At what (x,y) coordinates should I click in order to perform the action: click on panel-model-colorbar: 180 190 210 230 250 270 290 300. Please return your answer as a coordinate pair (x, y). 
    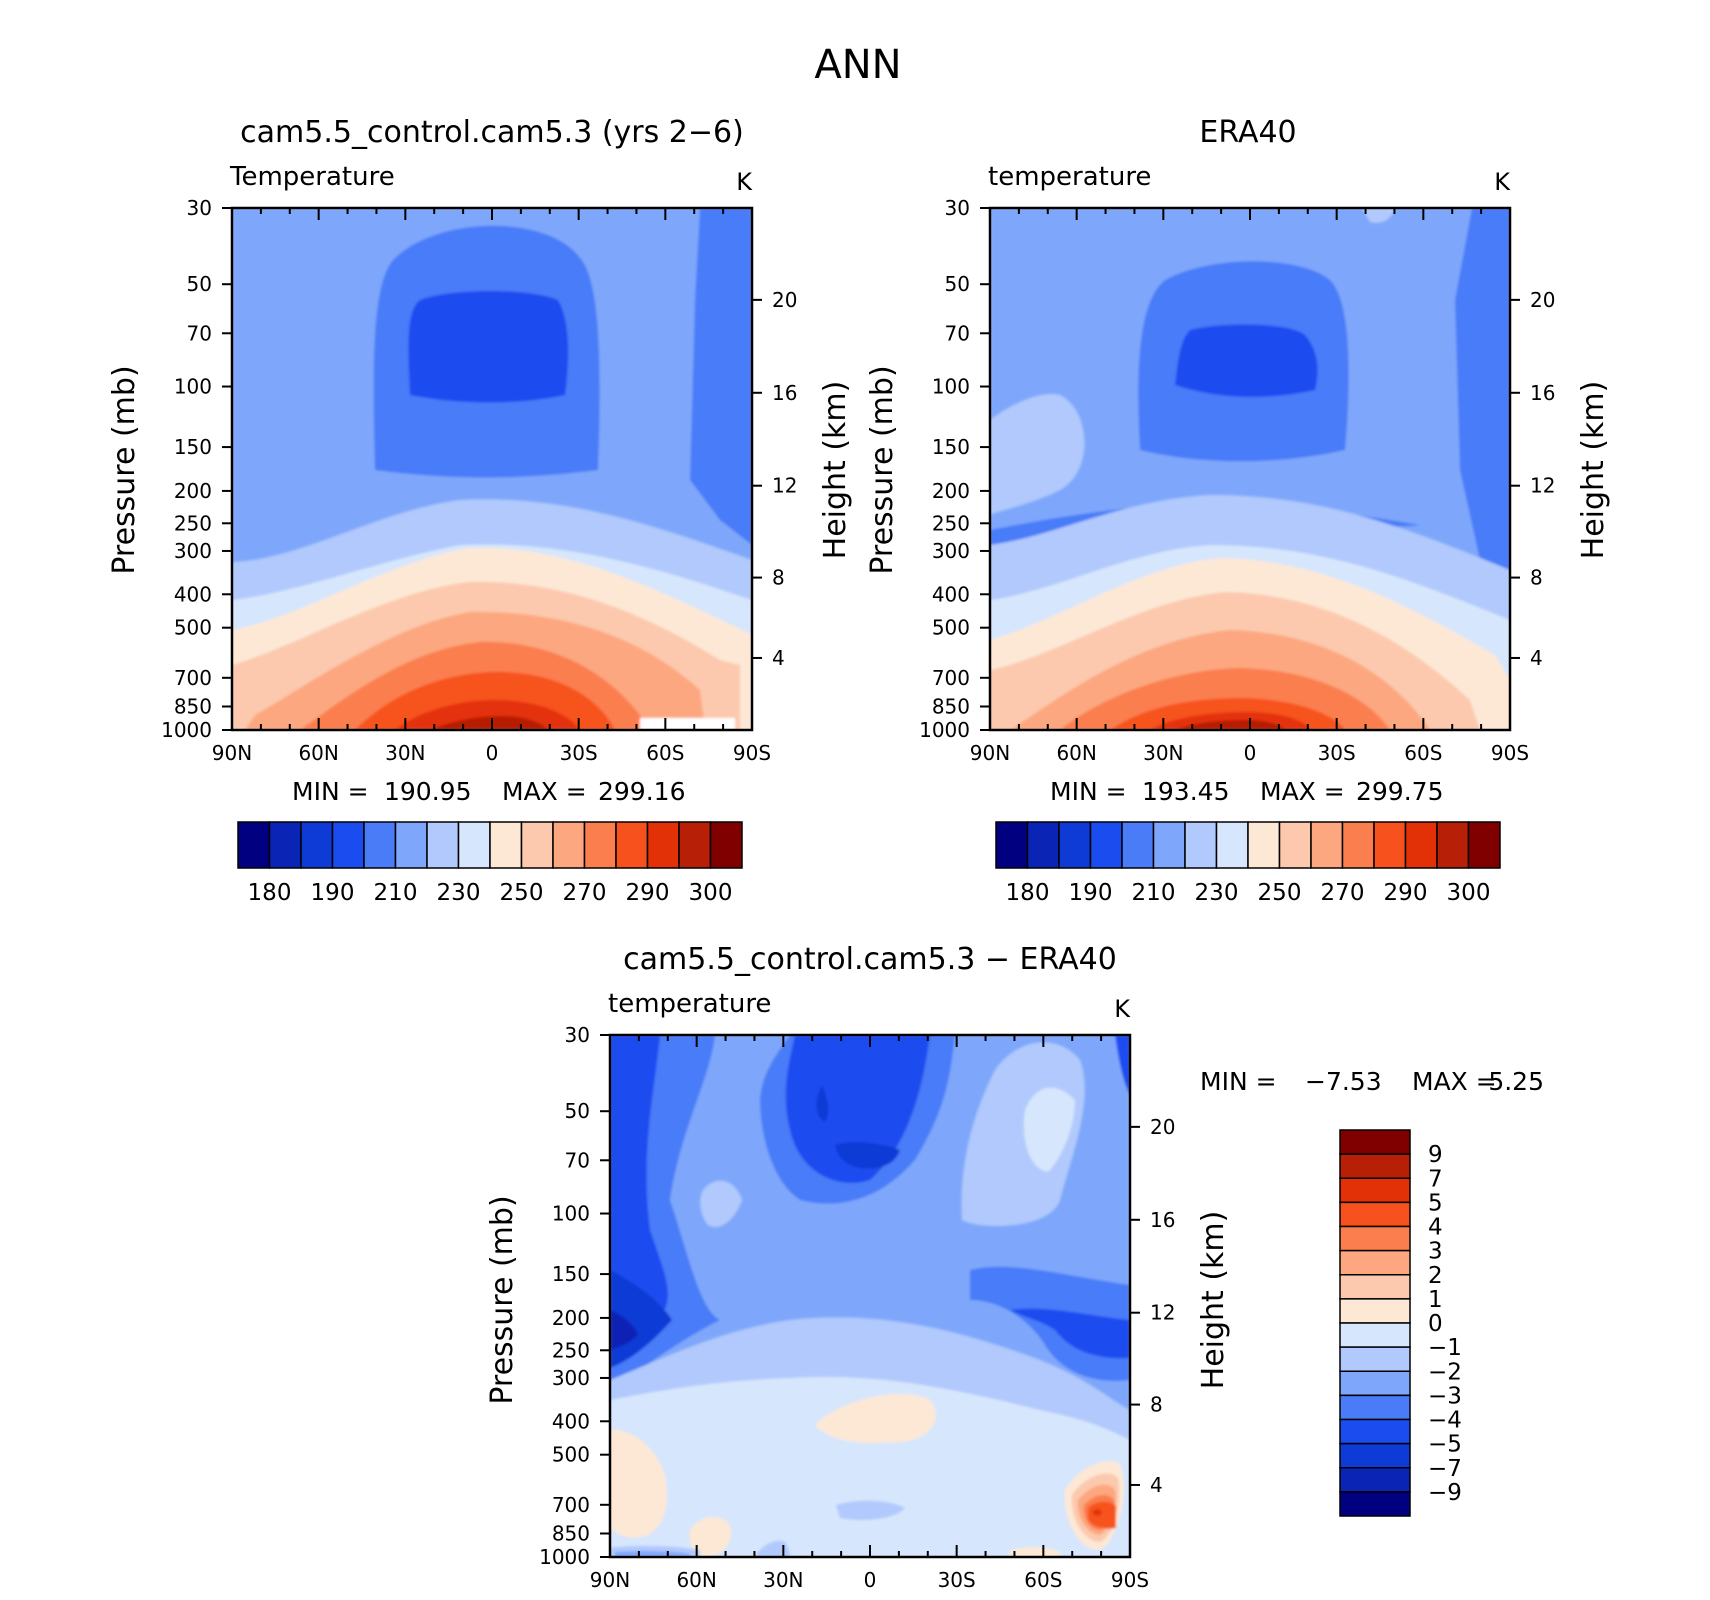
    Looking at the image, I should click on (490, 863).